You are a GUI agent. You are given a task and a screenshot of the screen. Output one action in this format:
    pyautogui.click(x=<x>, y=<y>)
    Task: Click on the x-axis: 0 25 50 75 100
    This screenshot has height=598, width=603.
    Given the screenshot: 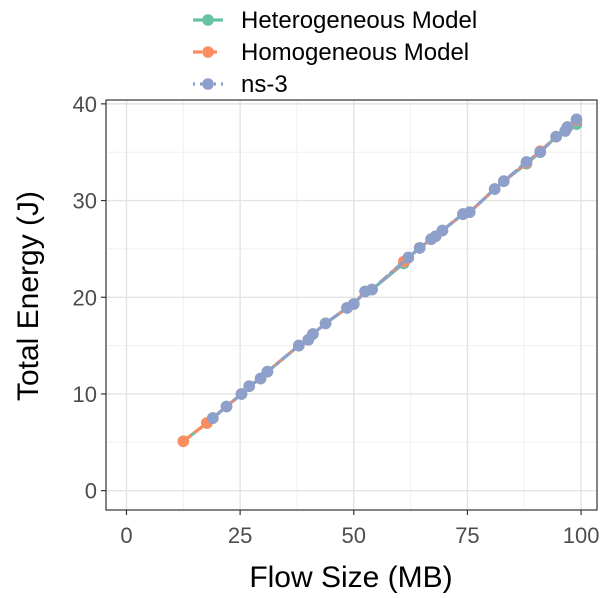 What is the action you would take?
    pyautogui.click(x=359, y=529)
    